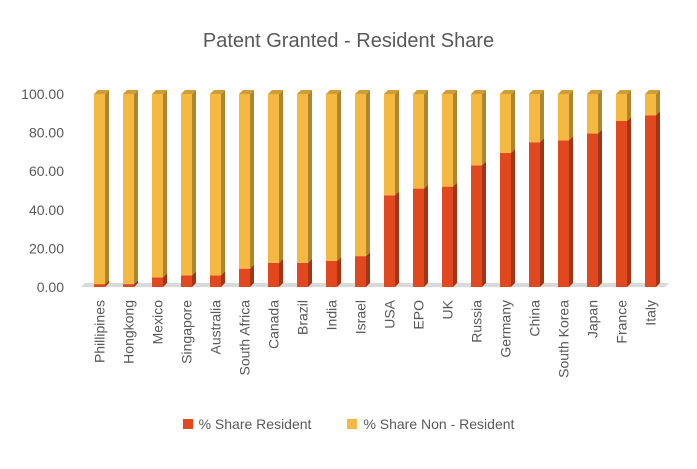 Image resolution: width=697 pixels, height=469 pixels. I want to click on x-tick-label: South Africa, so click(245, 338).